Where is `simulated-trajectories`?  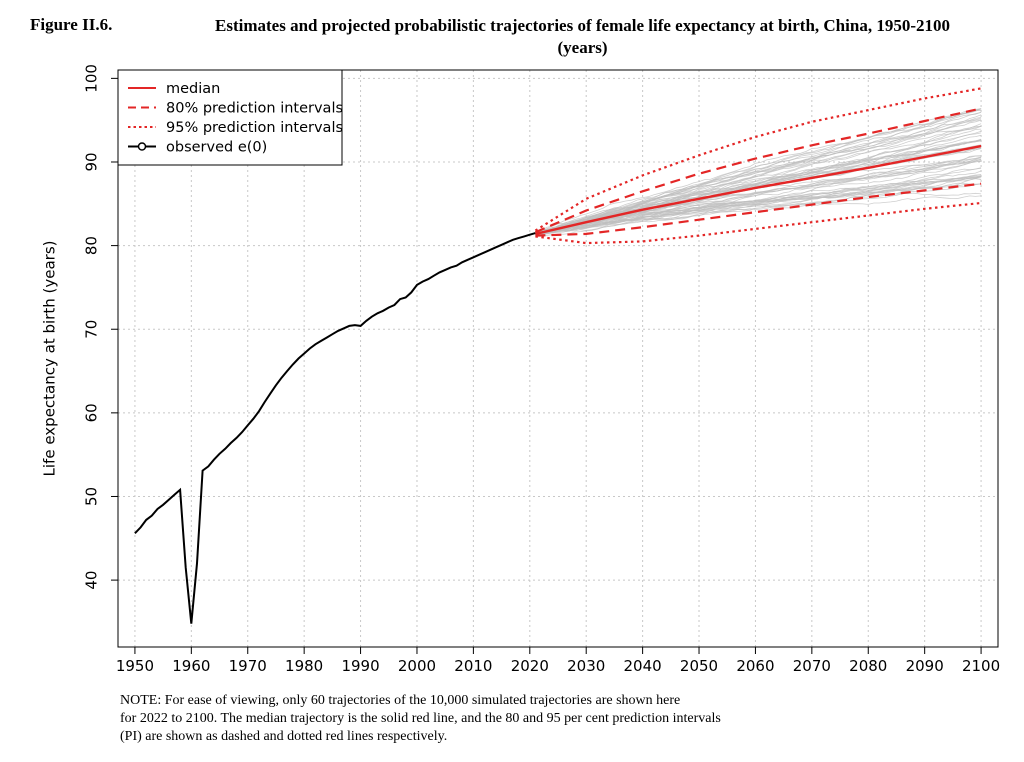 simulated-trajectories is located at coordinates (758, 172).